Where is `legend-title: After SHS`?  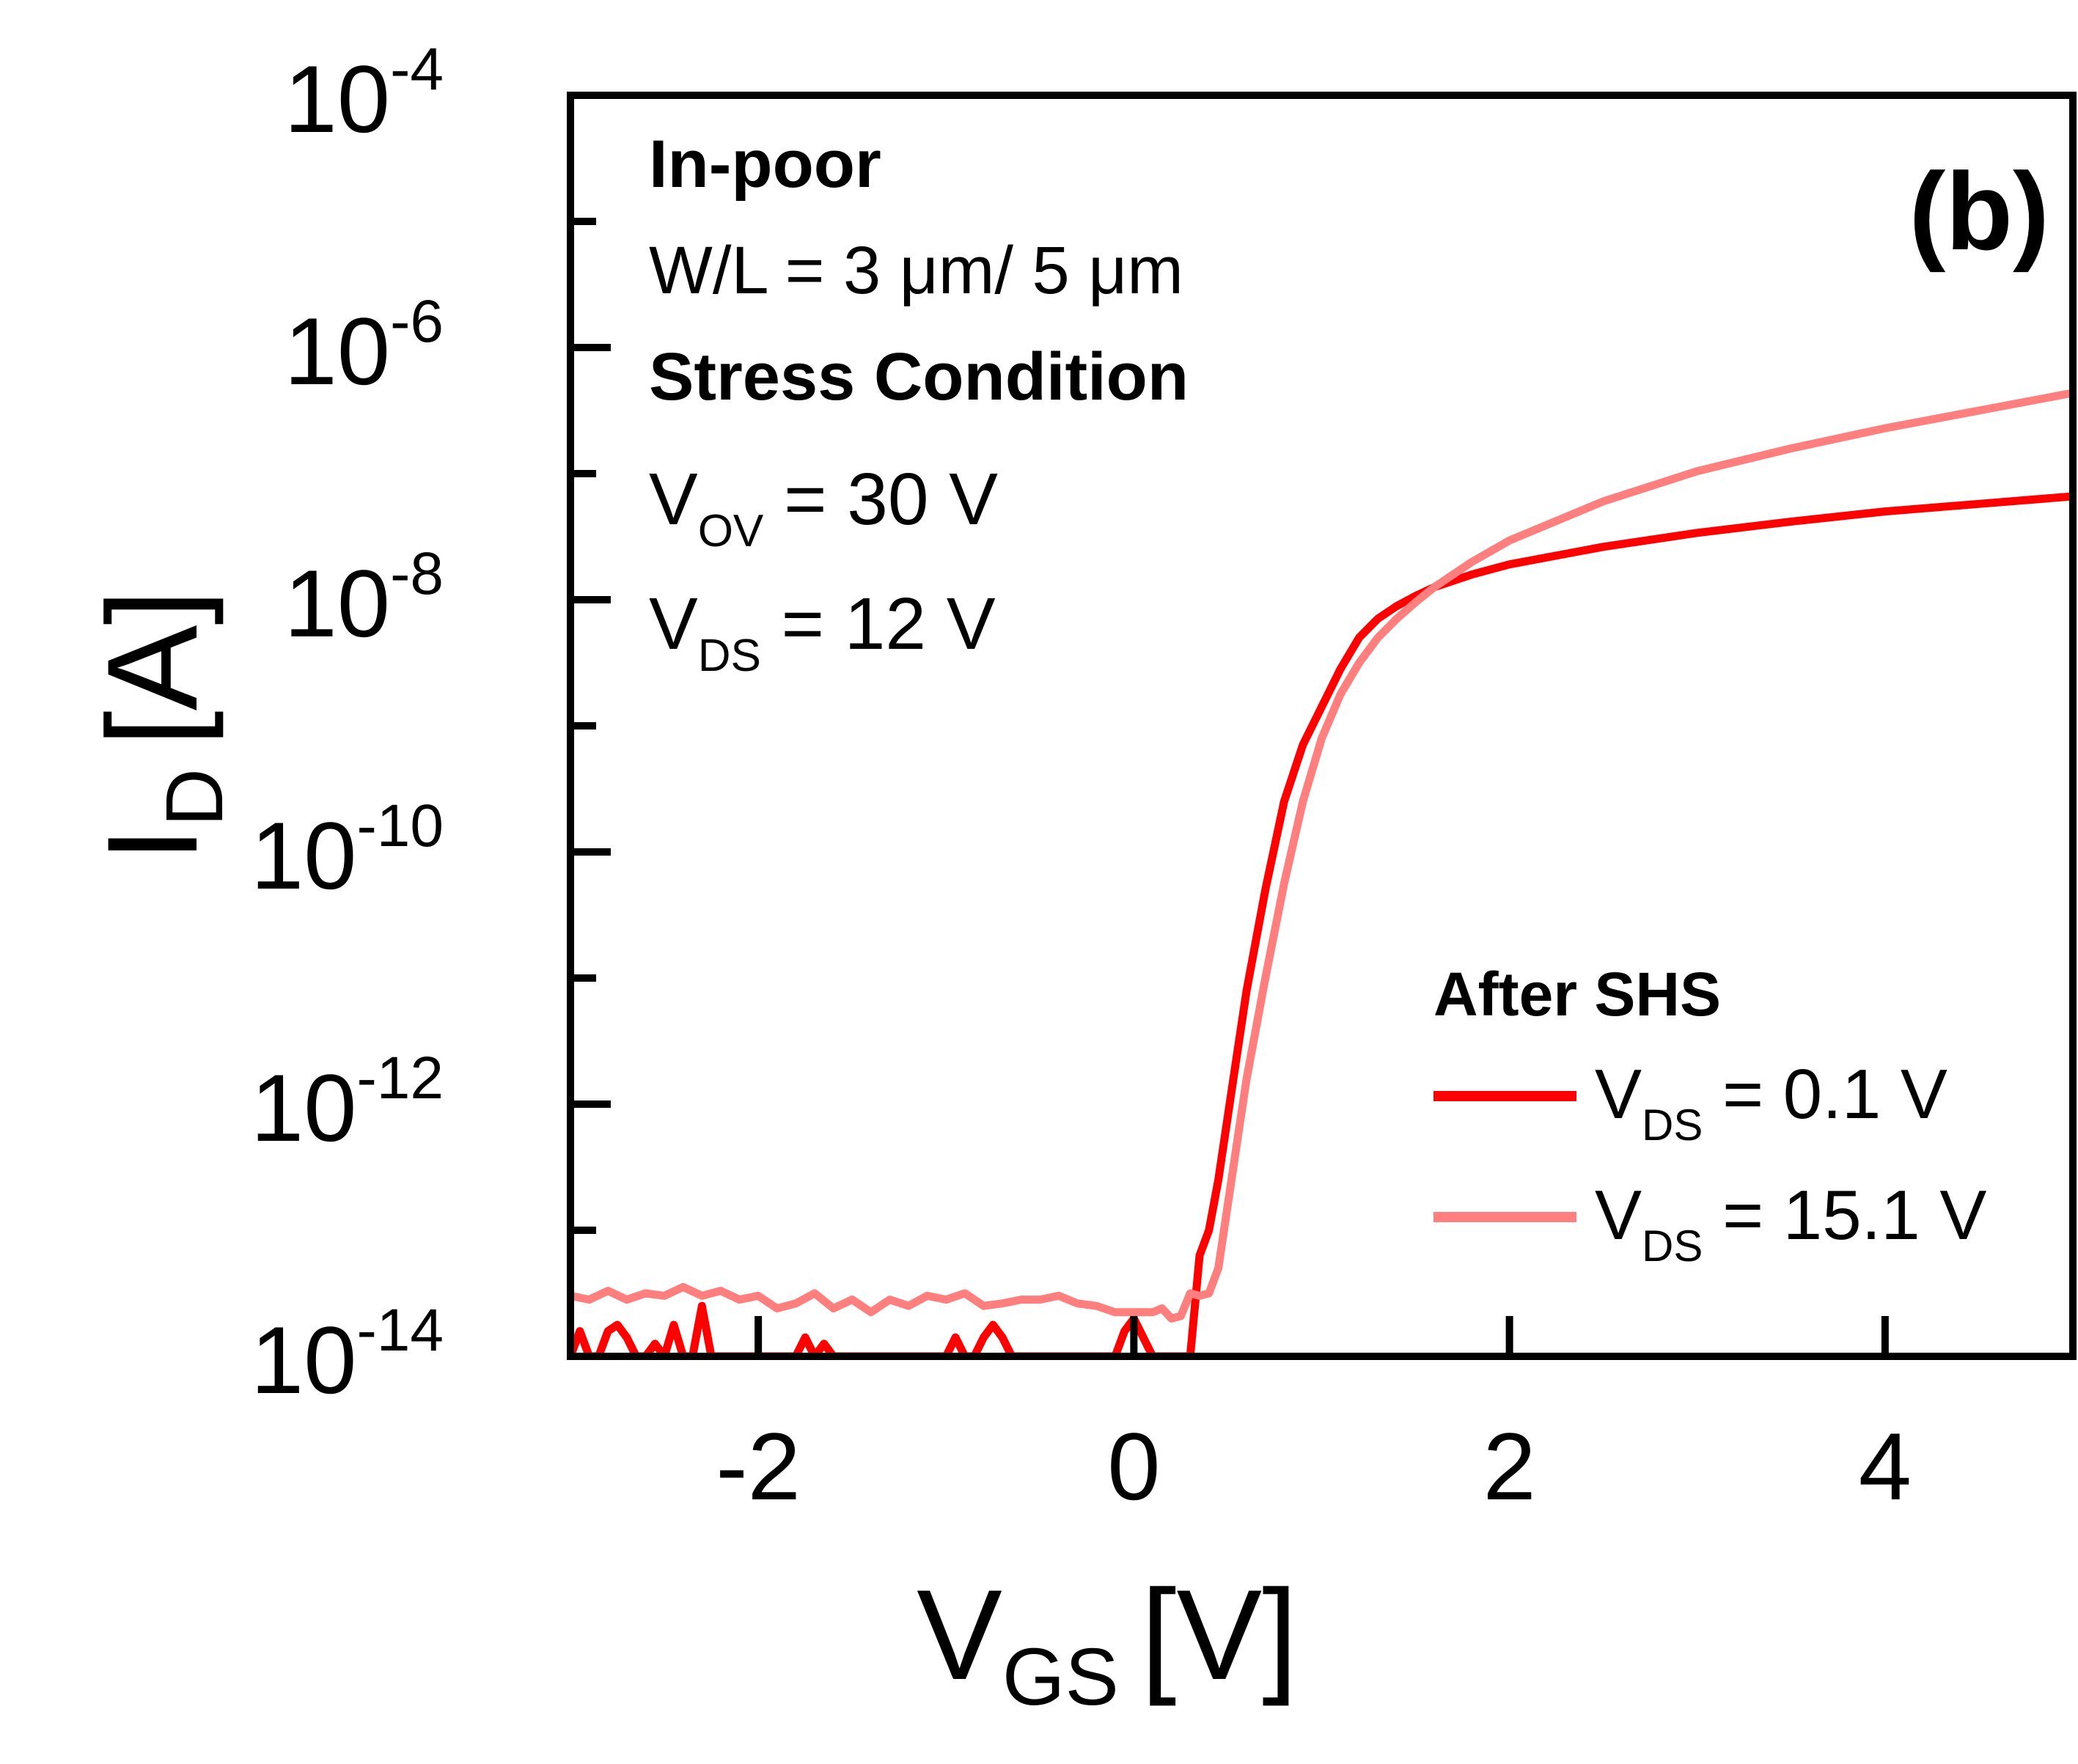
legend-title: After SHS is located at coordinates (1577, 994).